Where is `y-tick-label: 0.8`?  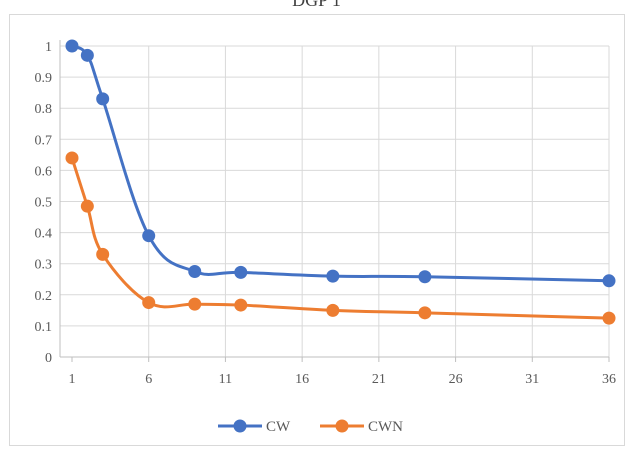 y-tick-label: 0.8 is located at coordinates (44, 109).